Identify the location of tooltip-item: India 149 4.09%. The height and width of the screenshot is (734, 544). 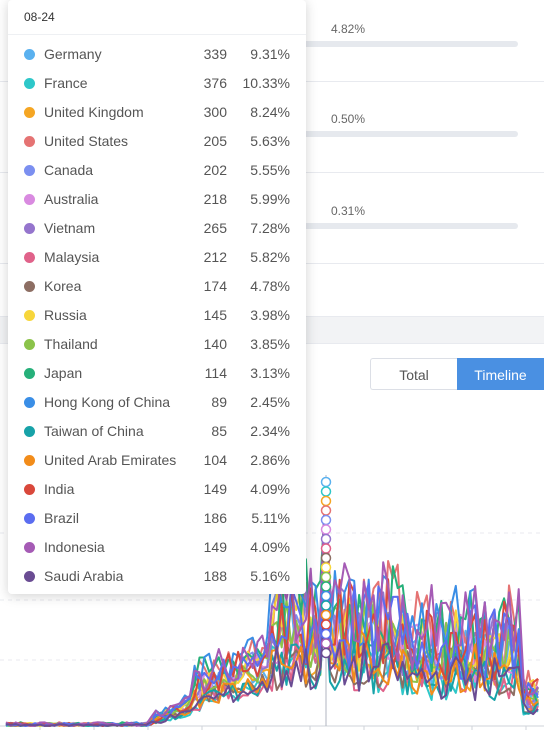
(157, 489).